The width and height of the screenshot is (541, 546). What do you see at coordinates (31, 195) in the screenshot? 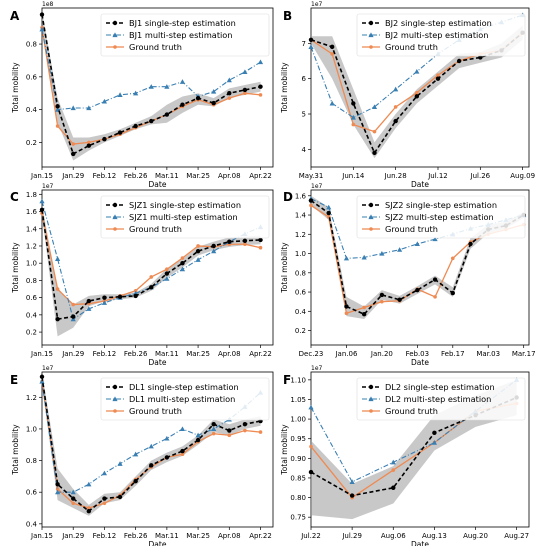
I see `y-tick-label: 1.8` at bounding box center [31, 195].